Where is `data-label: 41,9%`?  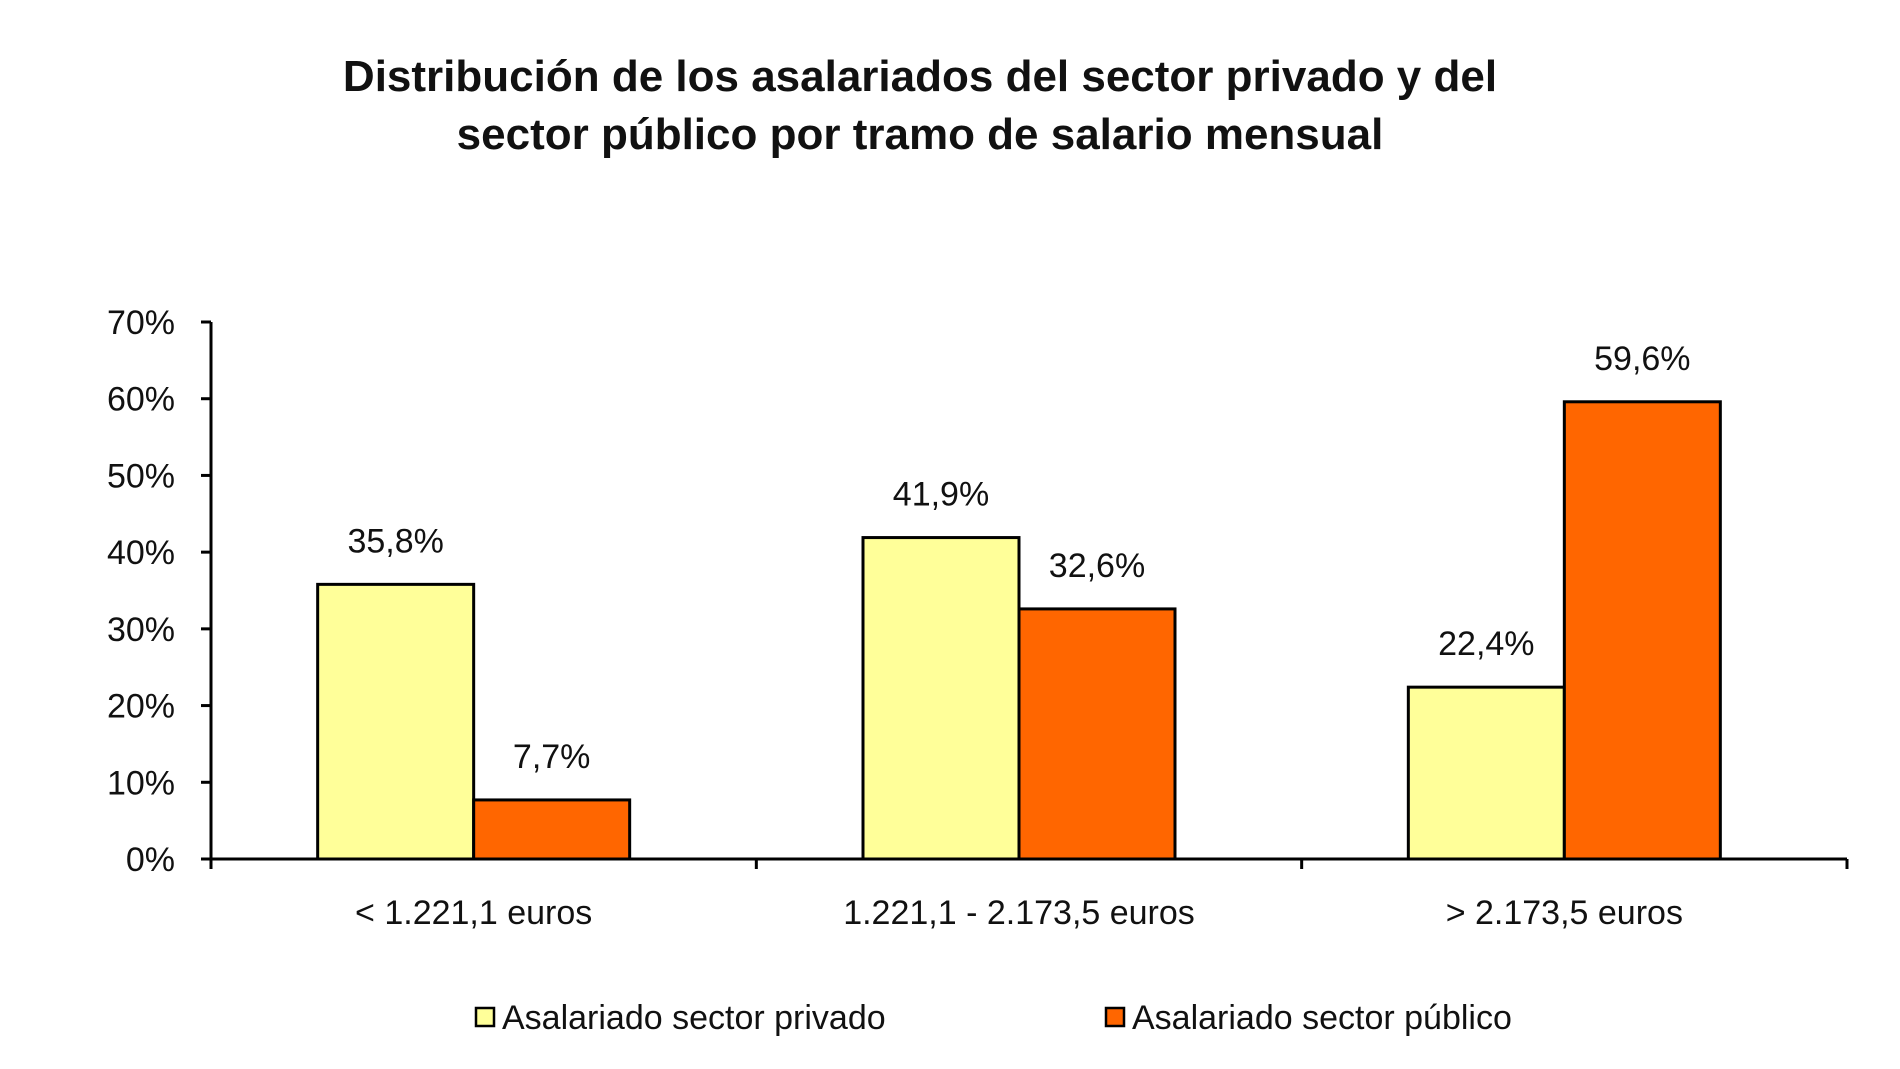 data-label: 41,9% is located at coordinates (941, 495).